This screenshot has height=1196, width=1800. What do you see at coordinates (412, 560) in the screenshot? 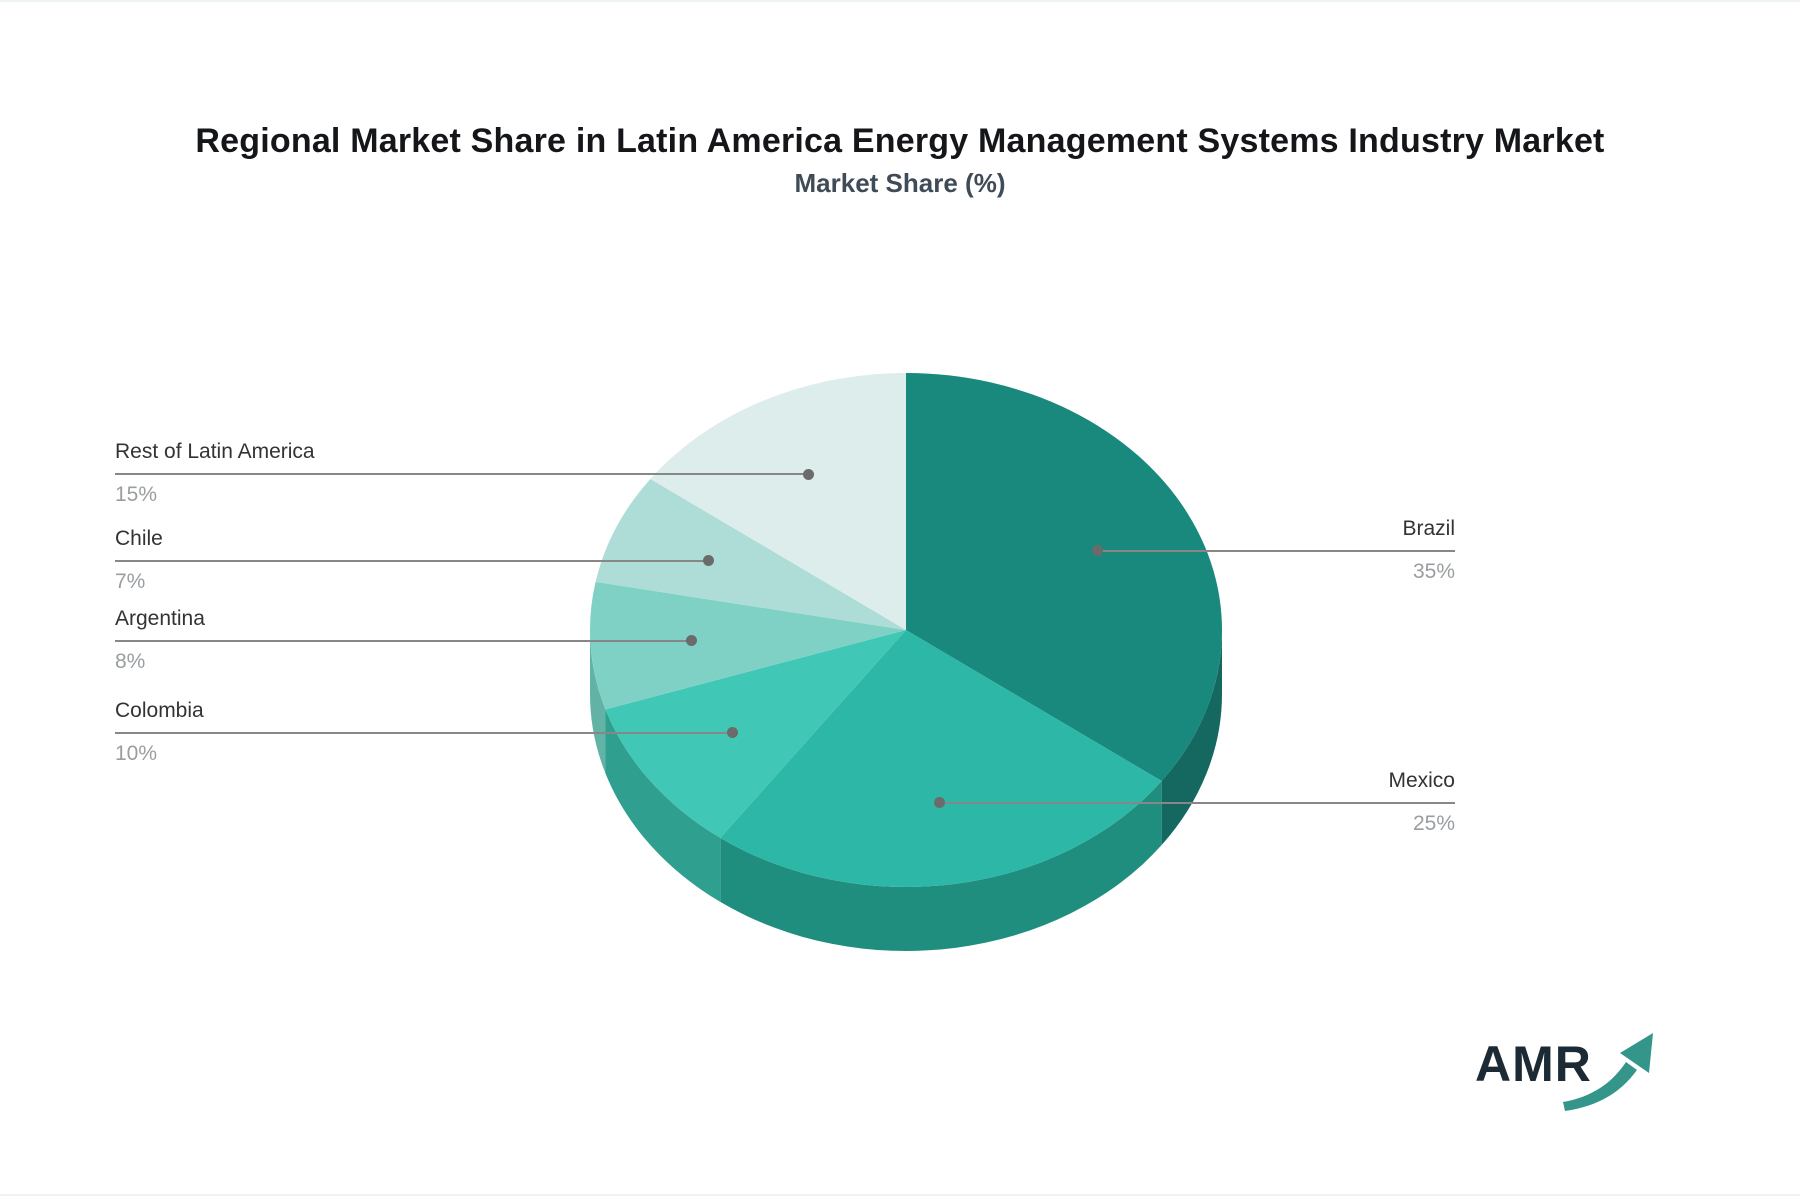
I see `connector-line-chile` at bounding box center [412, 560].